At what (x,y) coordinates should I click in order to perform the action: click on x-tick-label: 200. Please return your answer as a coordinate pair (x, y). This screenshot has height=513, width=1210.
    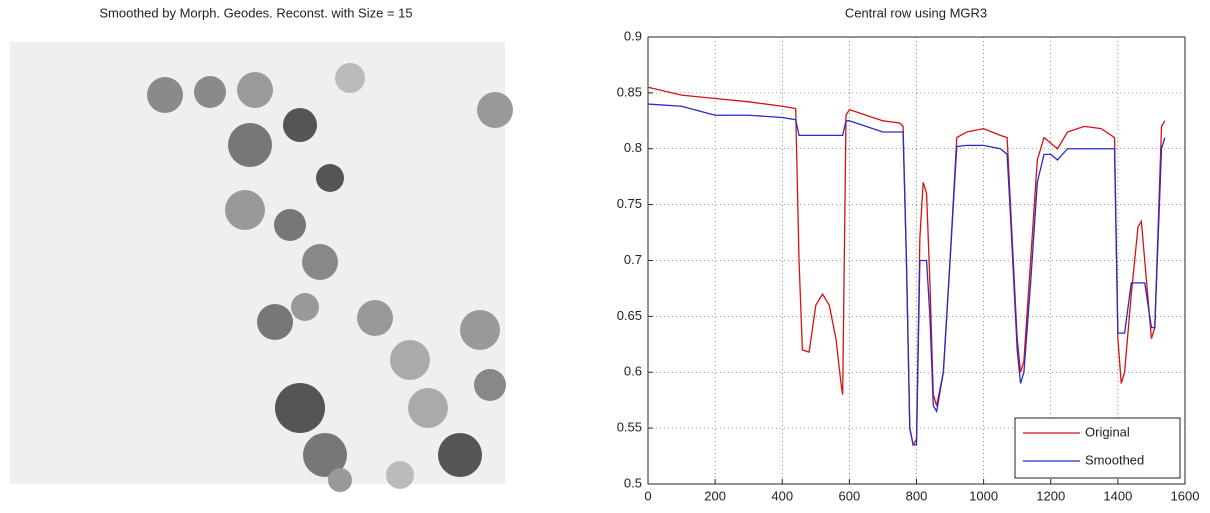
    Looking at the image, I should click on (715, 495).